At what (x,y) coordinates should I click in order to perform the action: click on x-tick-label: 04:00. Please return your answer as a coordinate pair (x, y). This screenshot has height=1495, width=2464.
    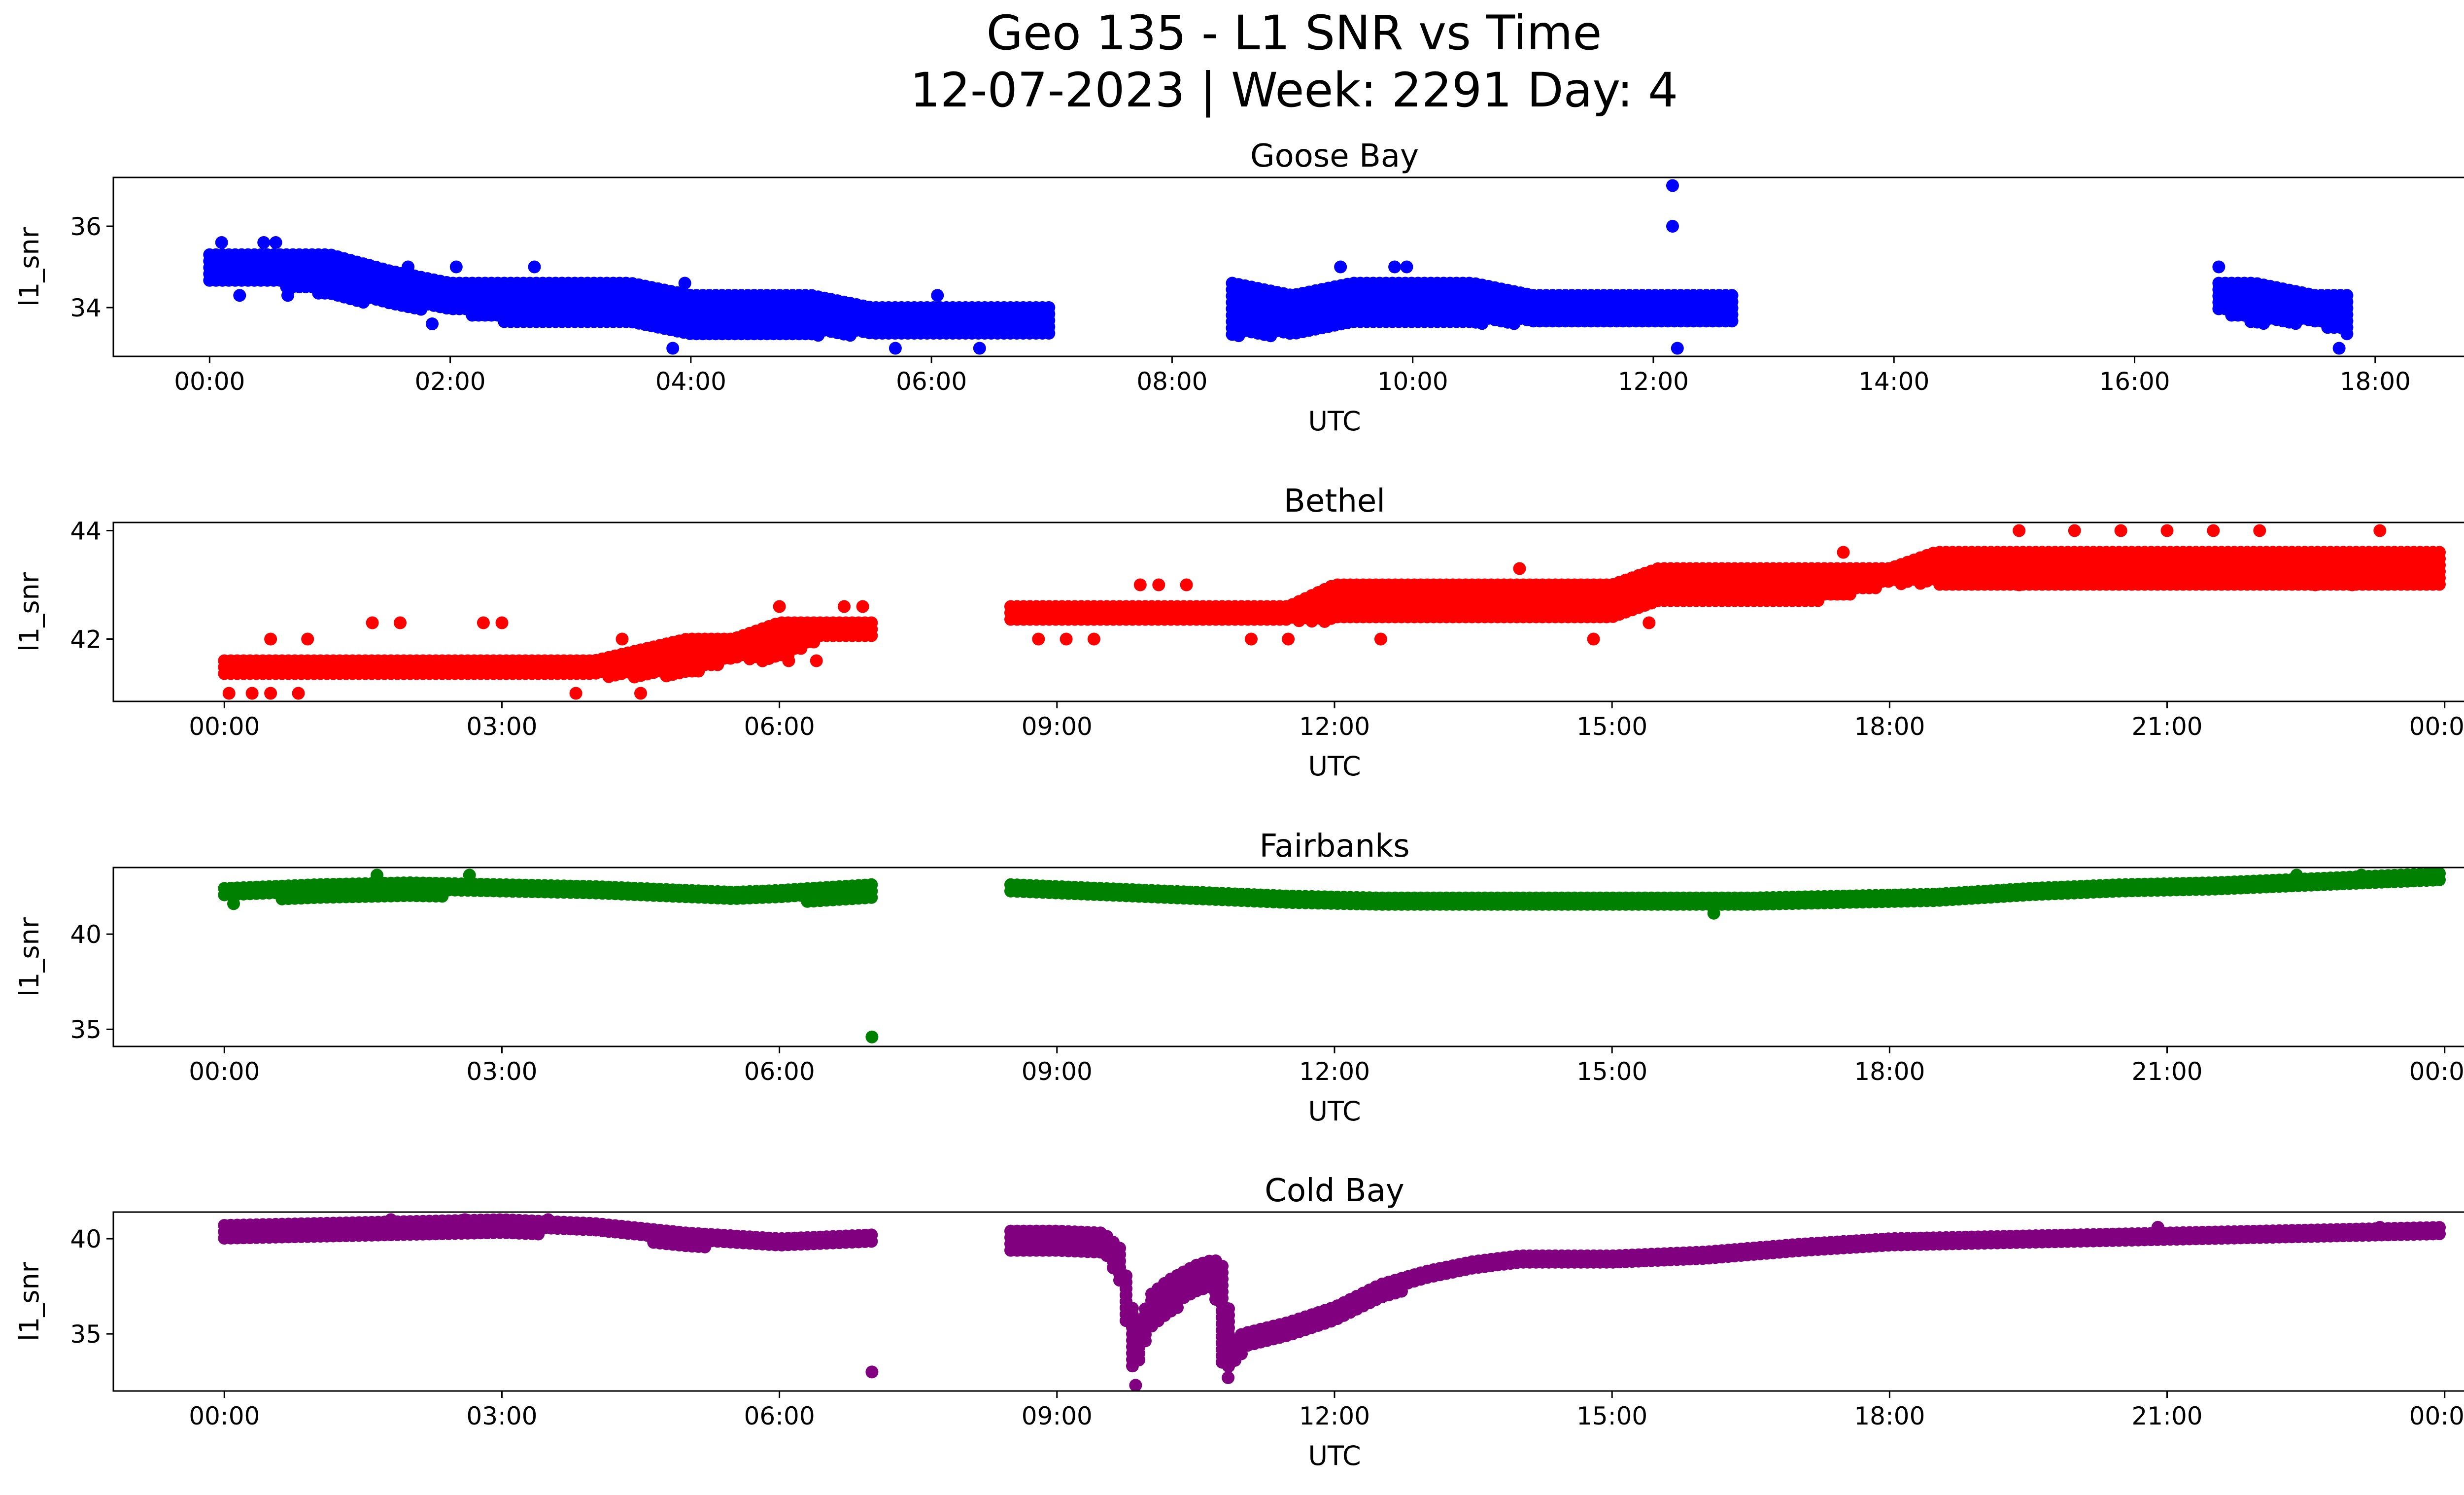
    Looking at the image, I should click on (690, 381).